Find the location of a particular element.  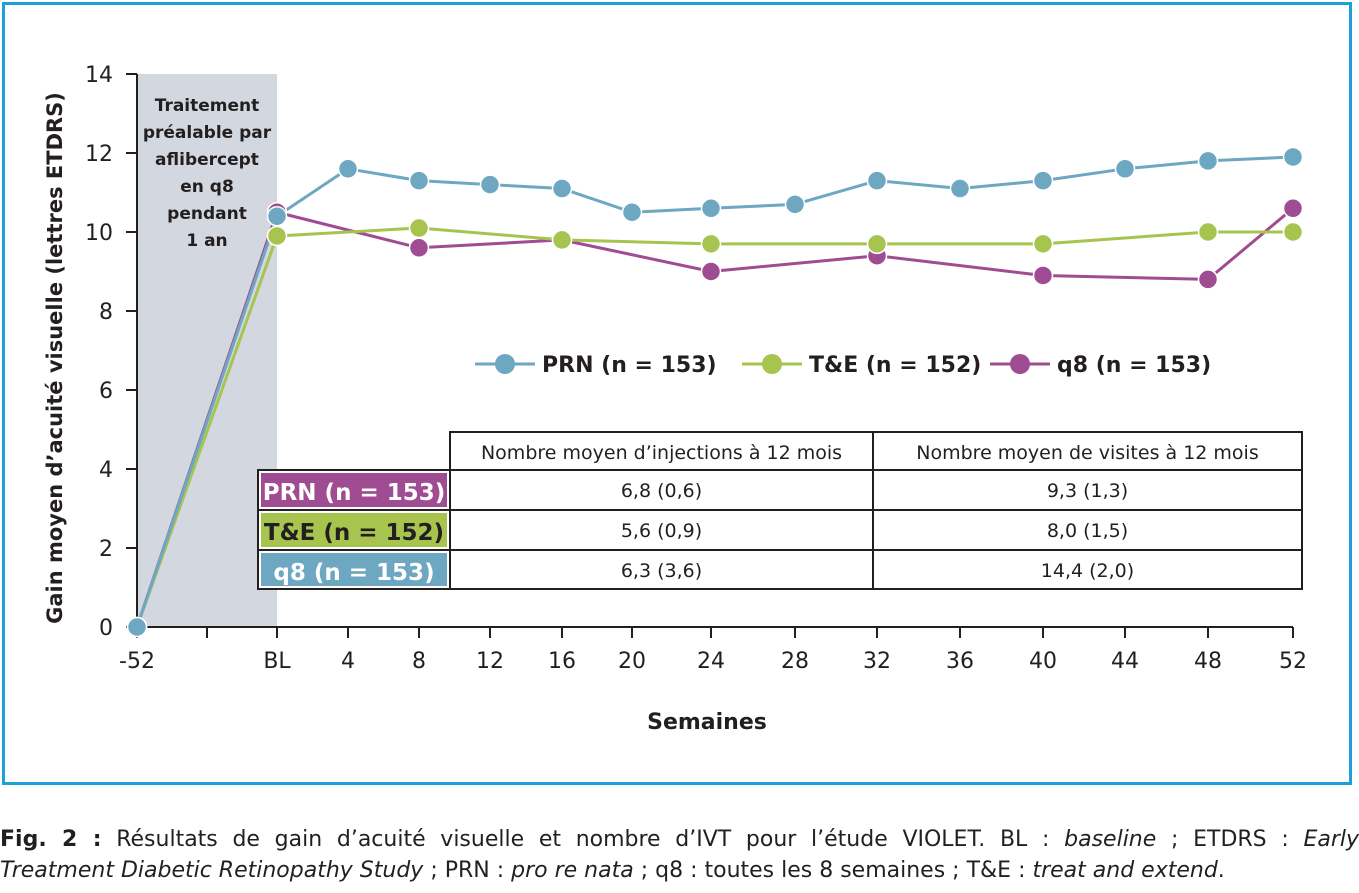

table-cell: 5,6 (0,9) is located at coordinates (661, 531).